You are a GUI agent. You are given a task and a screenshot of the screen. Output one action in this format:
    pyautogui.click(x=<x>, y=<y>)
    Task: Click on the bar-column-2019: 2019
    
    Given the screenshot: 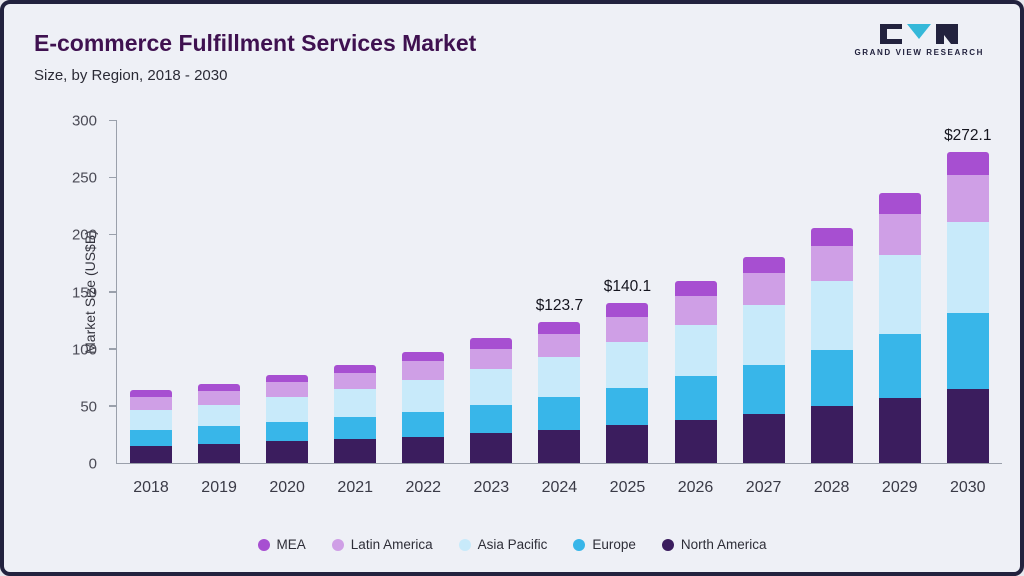 What is the action you would take?
    pyautogui.click(x=219, y=308)
    